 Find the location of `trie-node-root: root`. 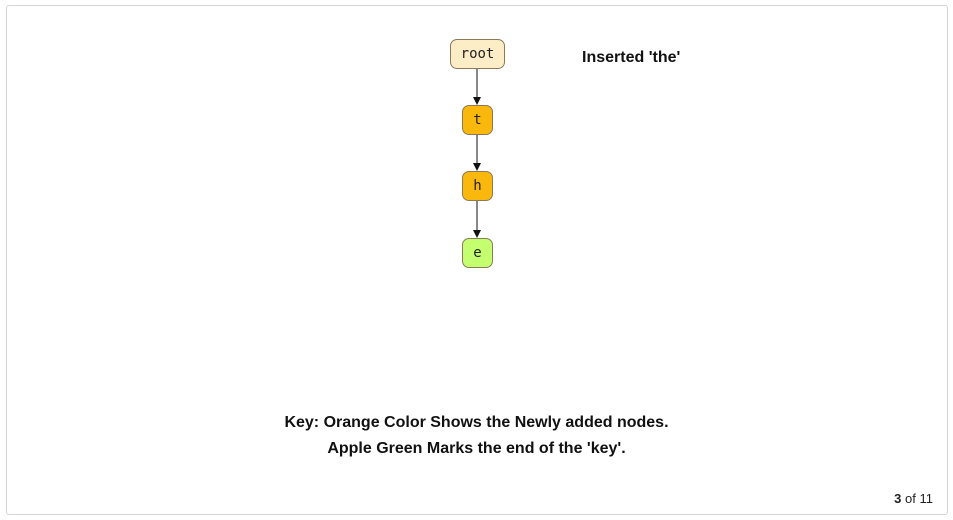

trie-node-root: root is located at coordinates (477, 54).